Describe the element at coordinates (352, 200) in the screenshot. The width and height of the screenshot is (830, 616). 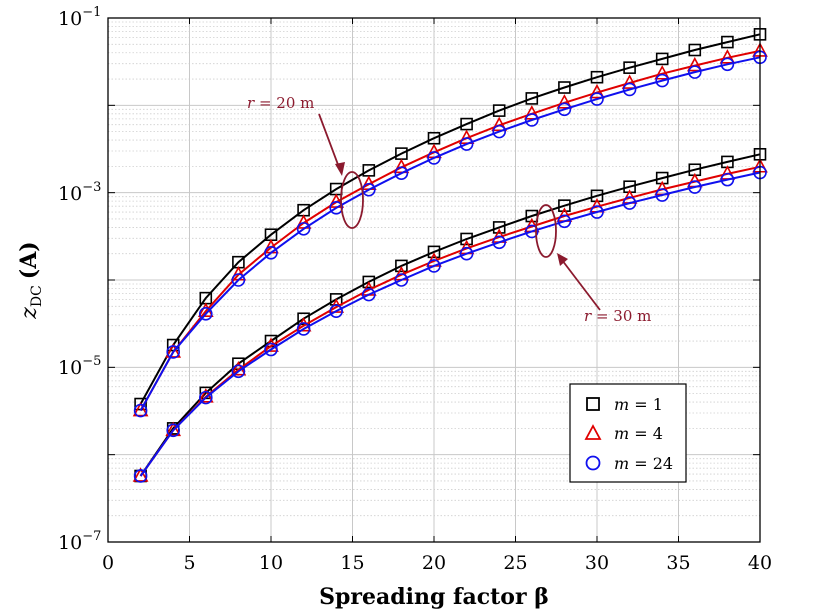
I see `ellipse-r20` at that location.